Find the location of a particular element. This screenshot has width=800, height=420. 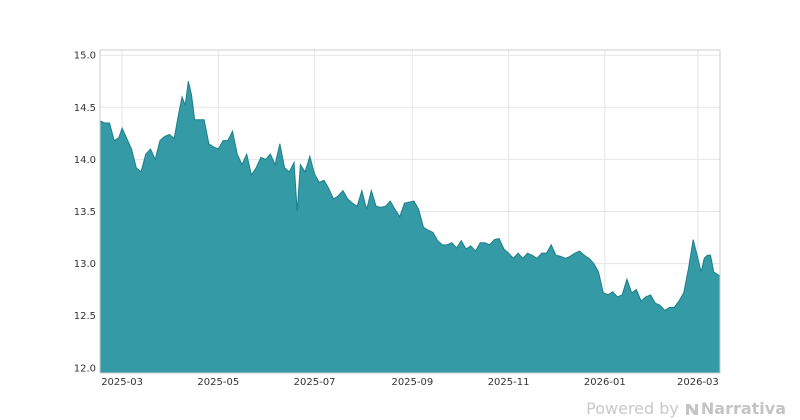

watermark-brand-name: Narrativa is located at coordinates (743, 408).